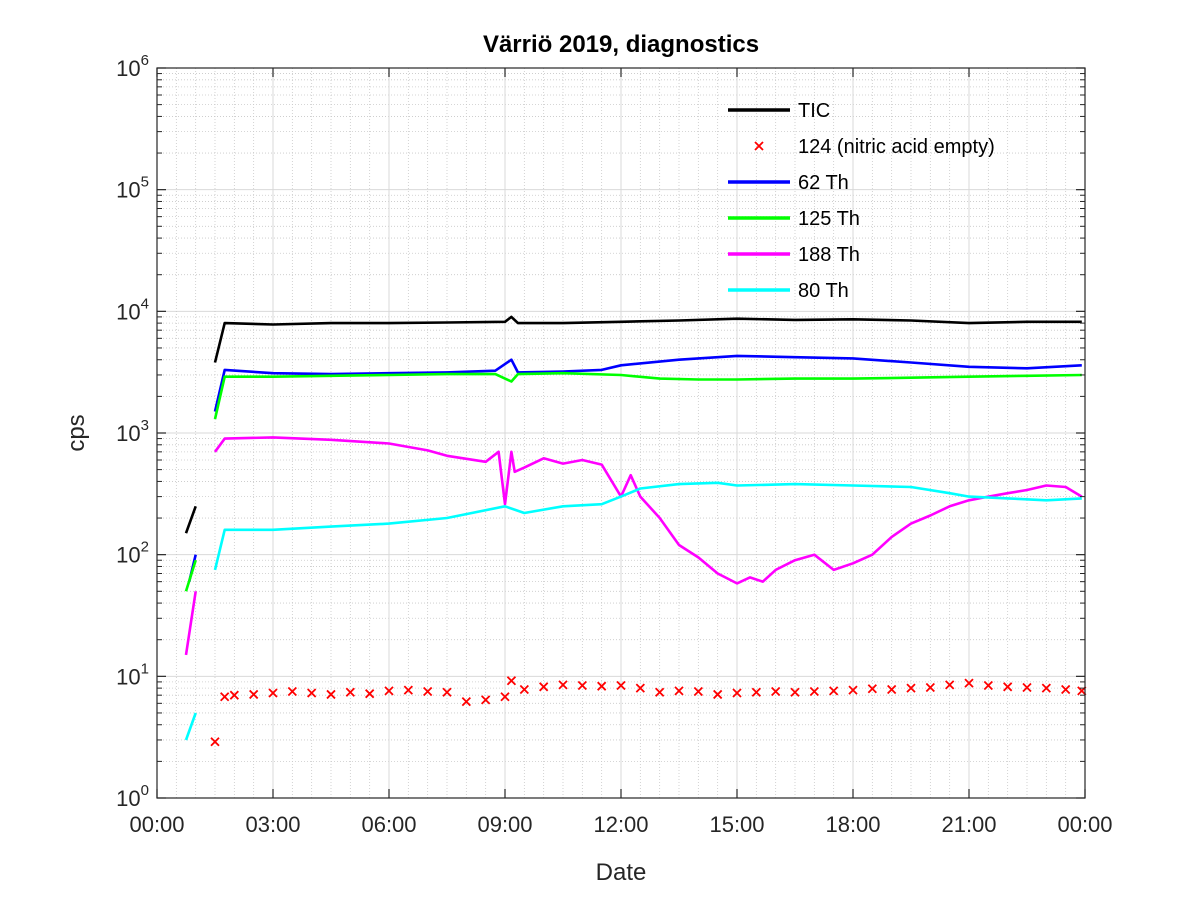 The width and height of the screenshot is (1200, 900). What do you see at coordinates (788, 291) in the screenshot?
I see `legend-item-80-th: 80 Th` at bounding box center [788, 291].